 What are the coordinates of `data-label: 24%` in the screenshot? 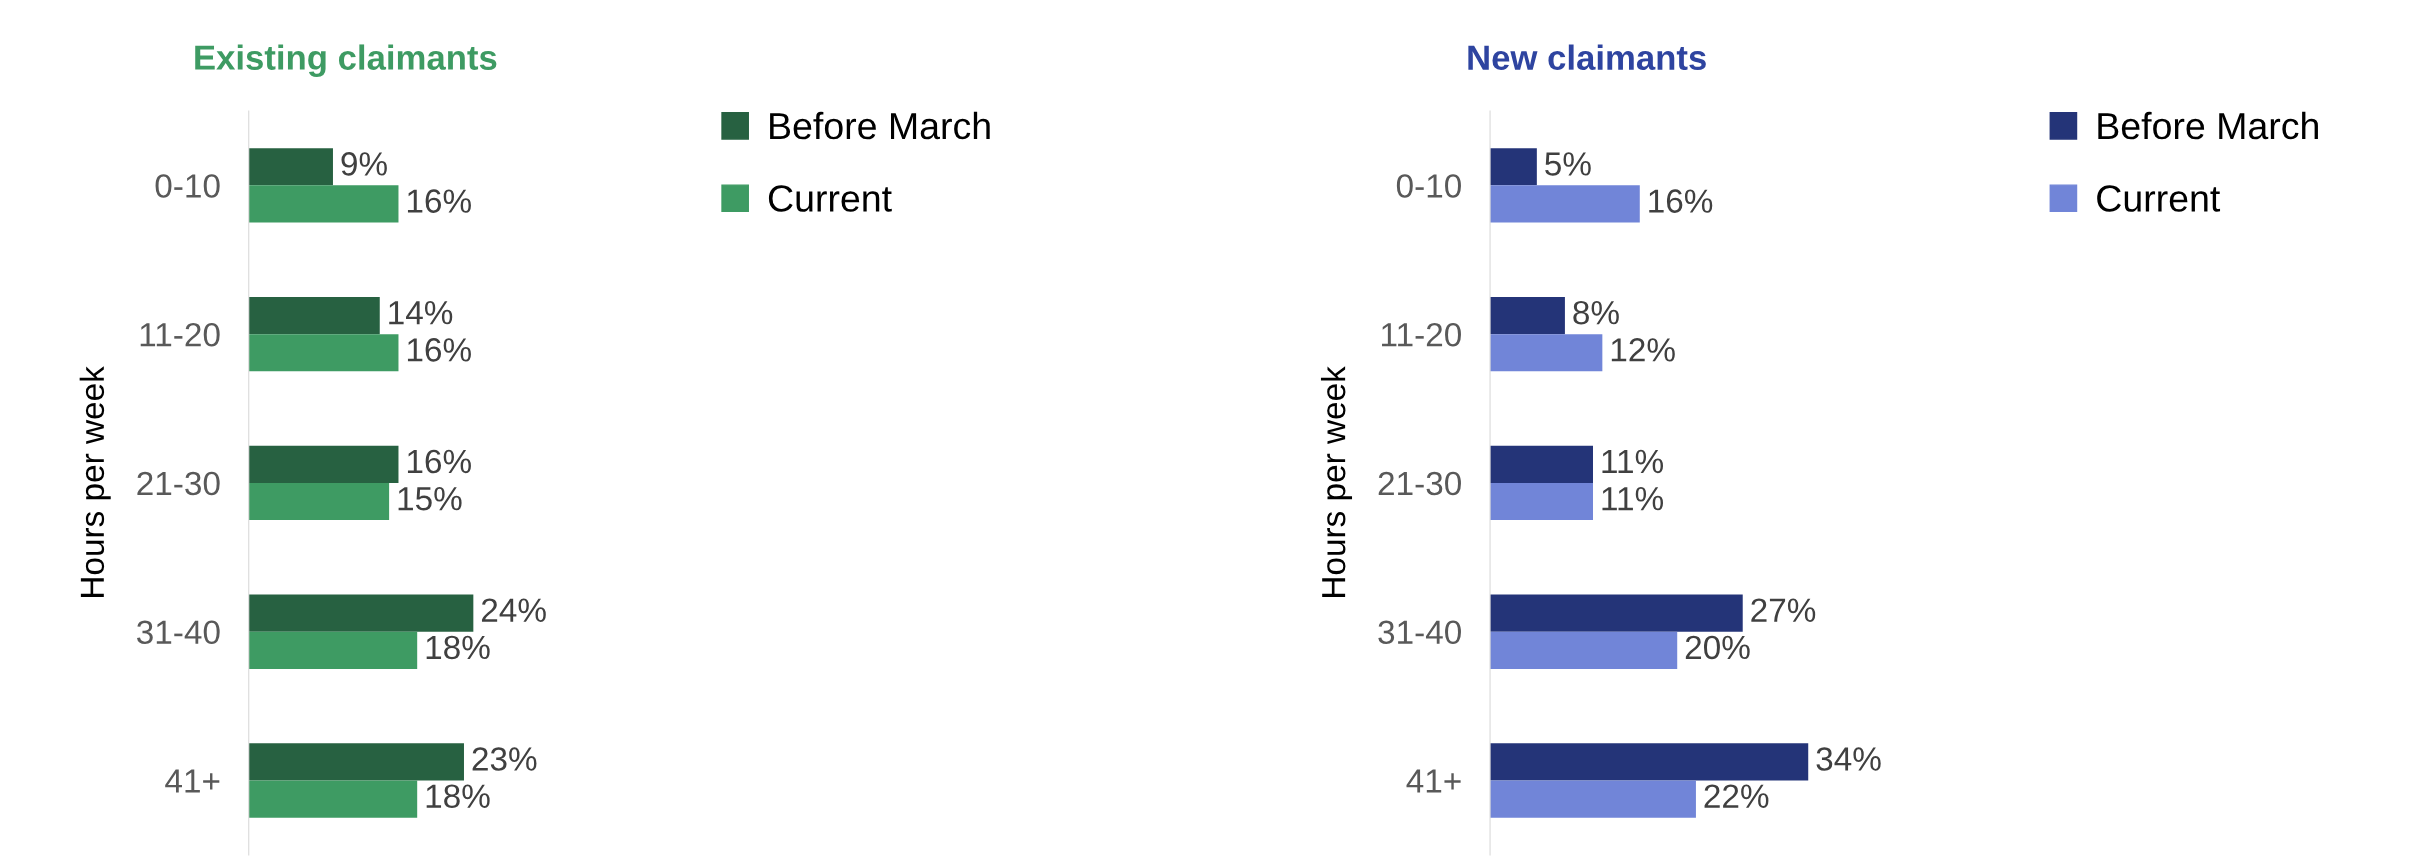 It's located at (513, 610).